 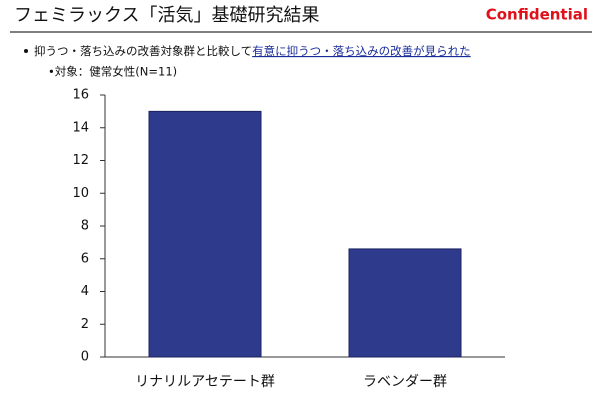 I want to click on subnote: •対象：健常女性(N=11), so click(x=112, y=72).